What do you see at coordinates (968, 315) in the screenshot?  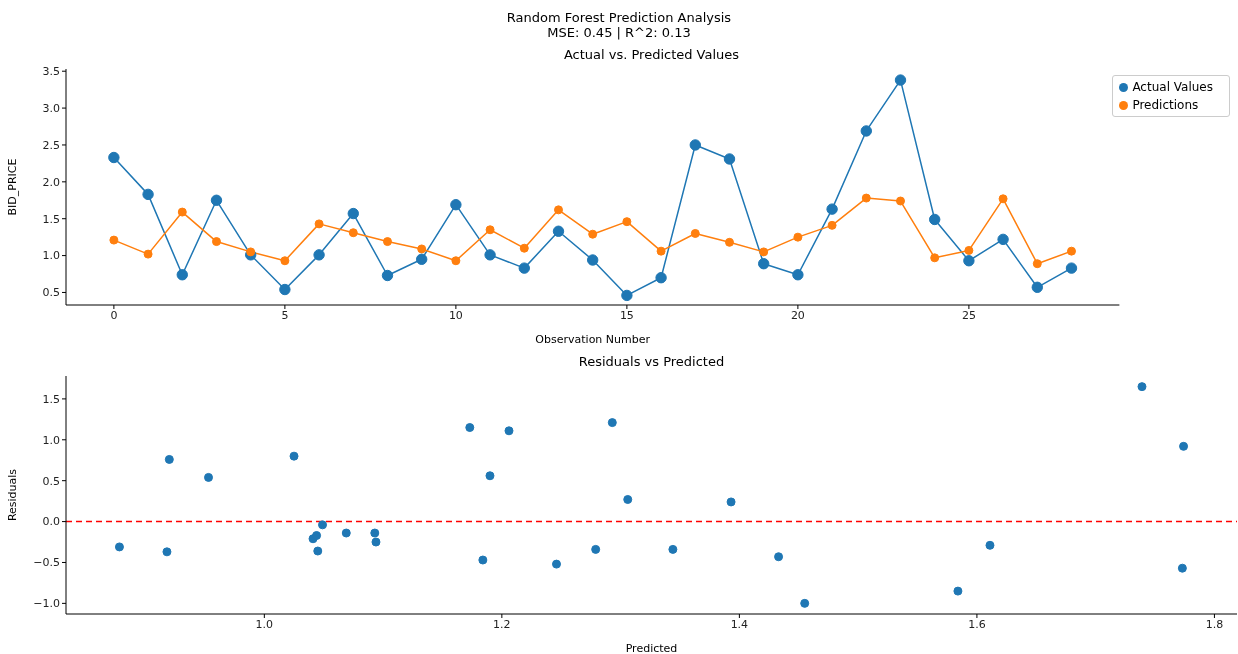 I see `x-tick-label: 25` at bounding box center [968, 315].